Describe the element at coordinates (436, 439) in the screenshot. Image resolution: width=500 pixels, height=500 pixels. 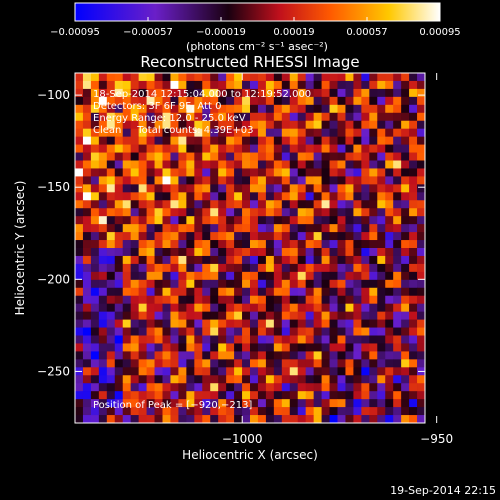
I see `x-tick-label: −950` at that location.